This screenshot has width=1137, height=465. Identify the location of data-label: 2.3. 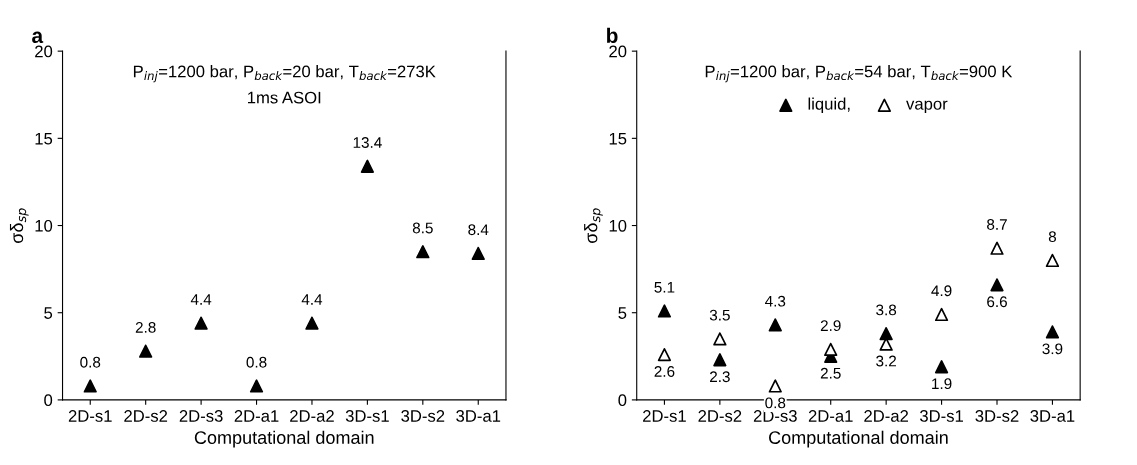
(720, 377).